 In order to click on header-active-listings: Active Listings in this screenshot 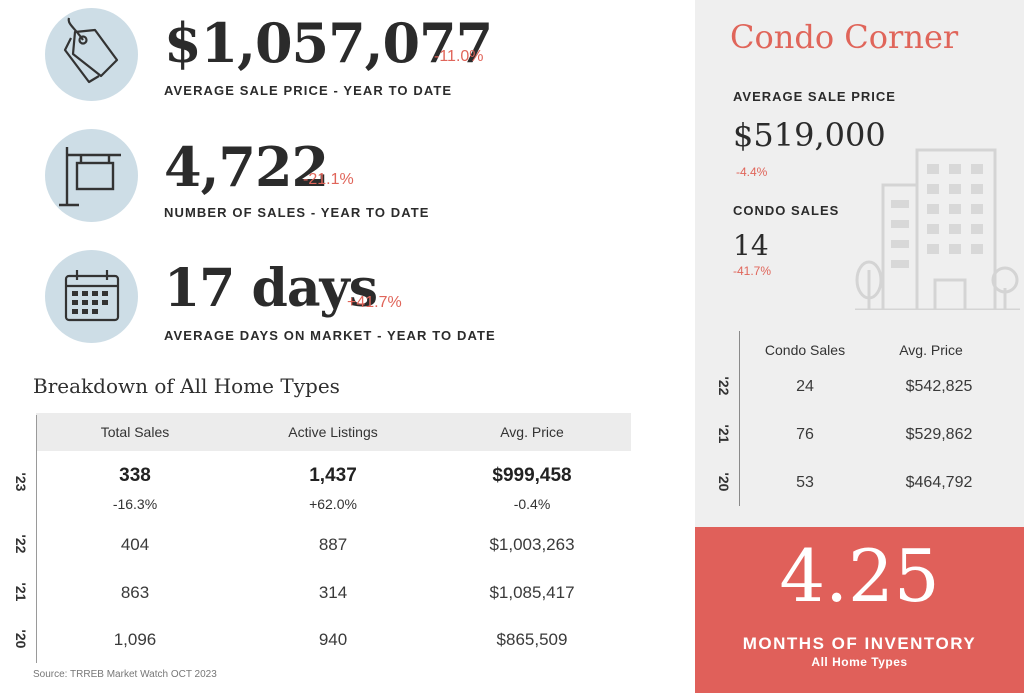, I will do `click(333, 432)`.